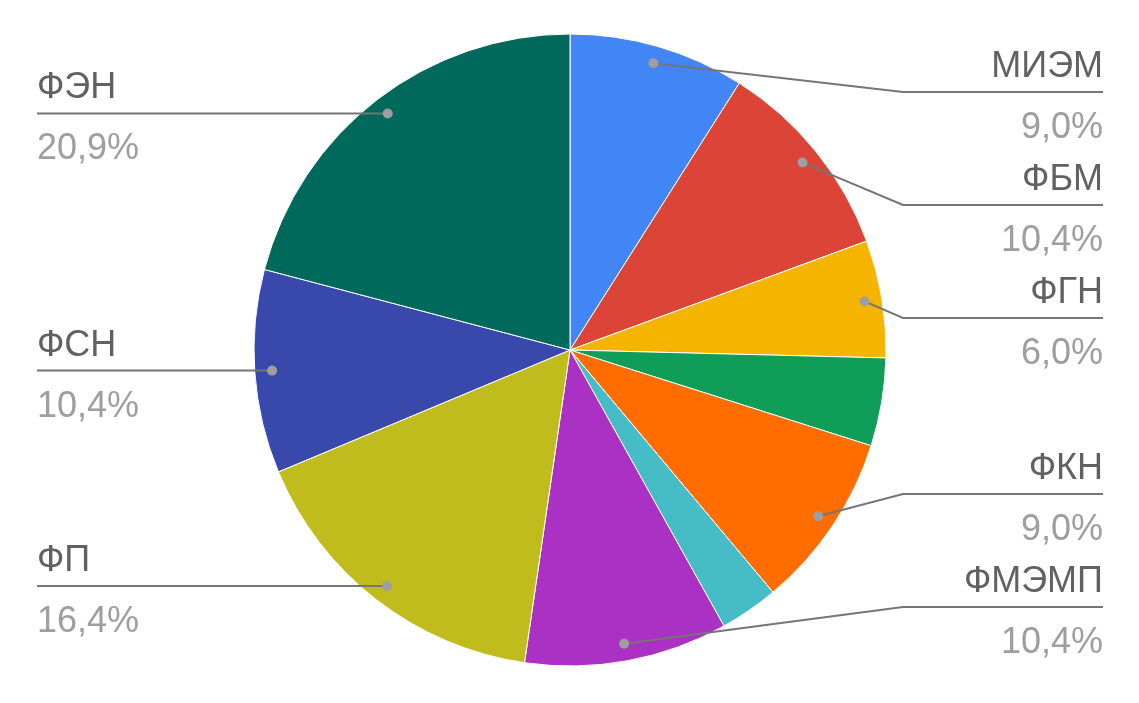  Describe the element at coordinates (77, 343) in the screenshot. I see `slice-label: ФСН` at that location.